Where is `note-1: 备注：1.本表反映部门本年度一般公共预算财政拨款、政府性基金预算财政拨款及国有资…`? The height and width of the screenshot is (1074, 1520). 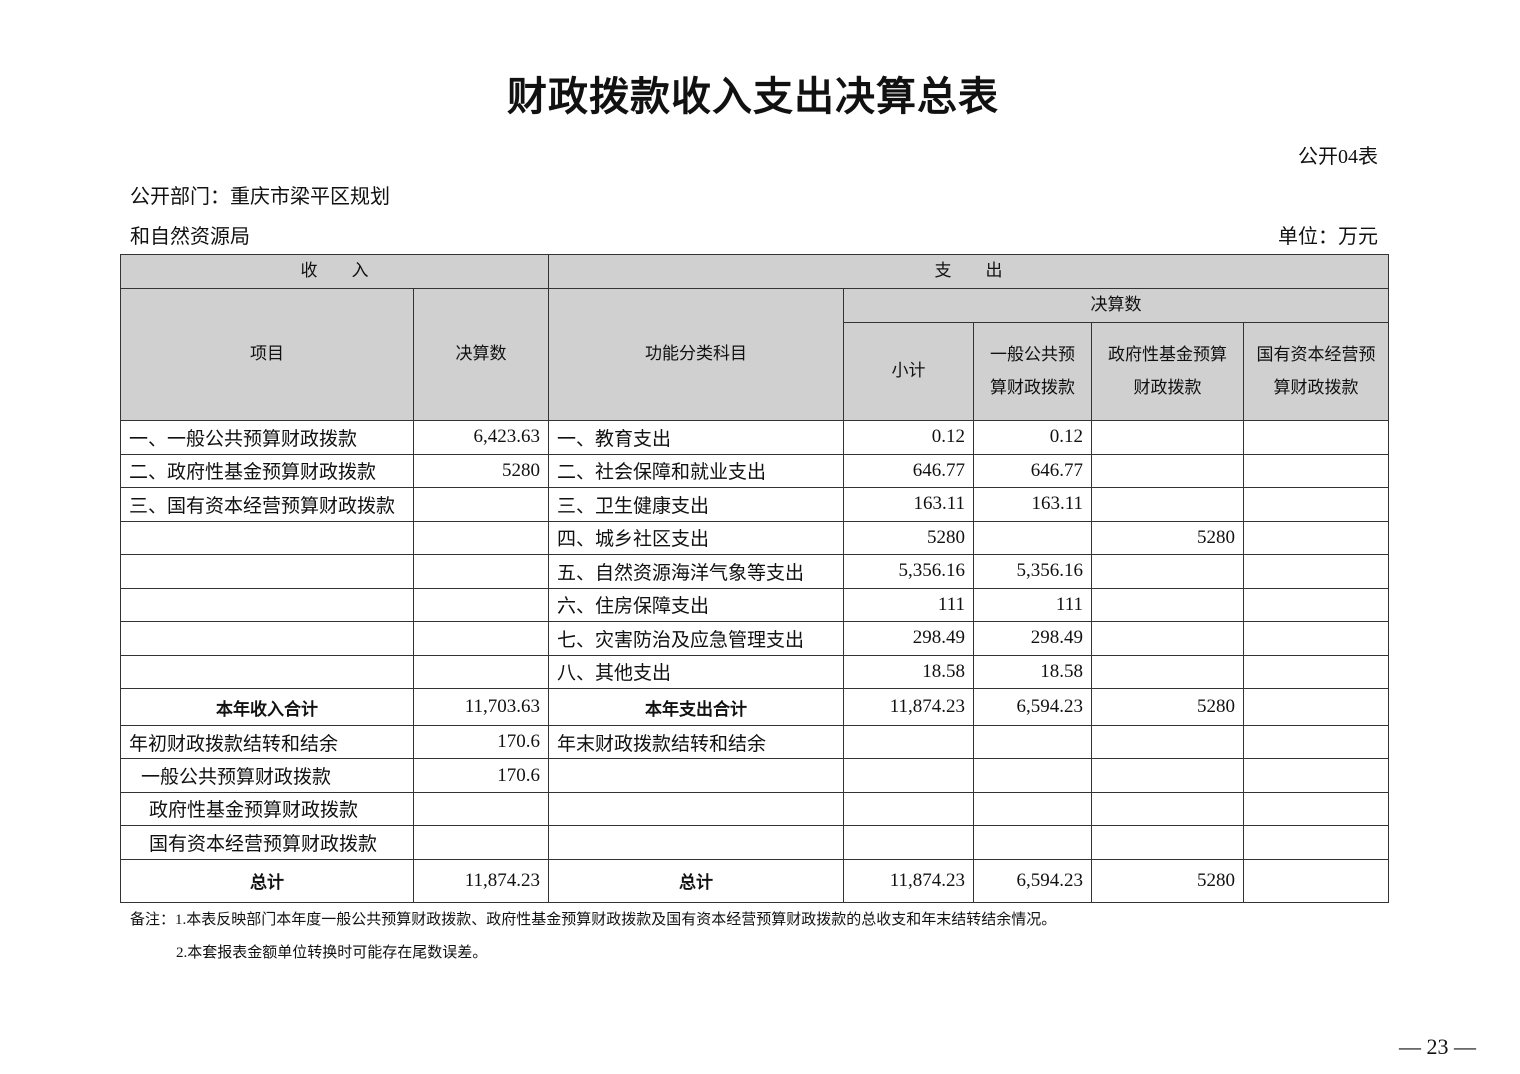 note-1: 备注：1.本表反映部门本年度一般公共预算财政拨款、政府性基金预算财政拨款及国有资… is located at coordinates (593, 920).